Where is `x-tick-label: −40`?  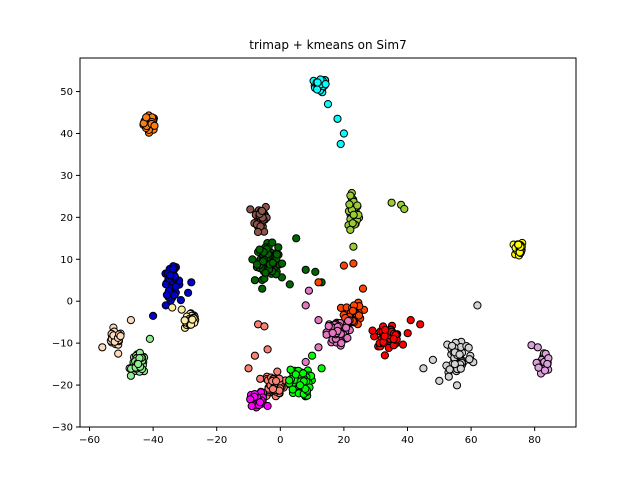
x-tick-label: −40 is located at coordinates (153, 440).